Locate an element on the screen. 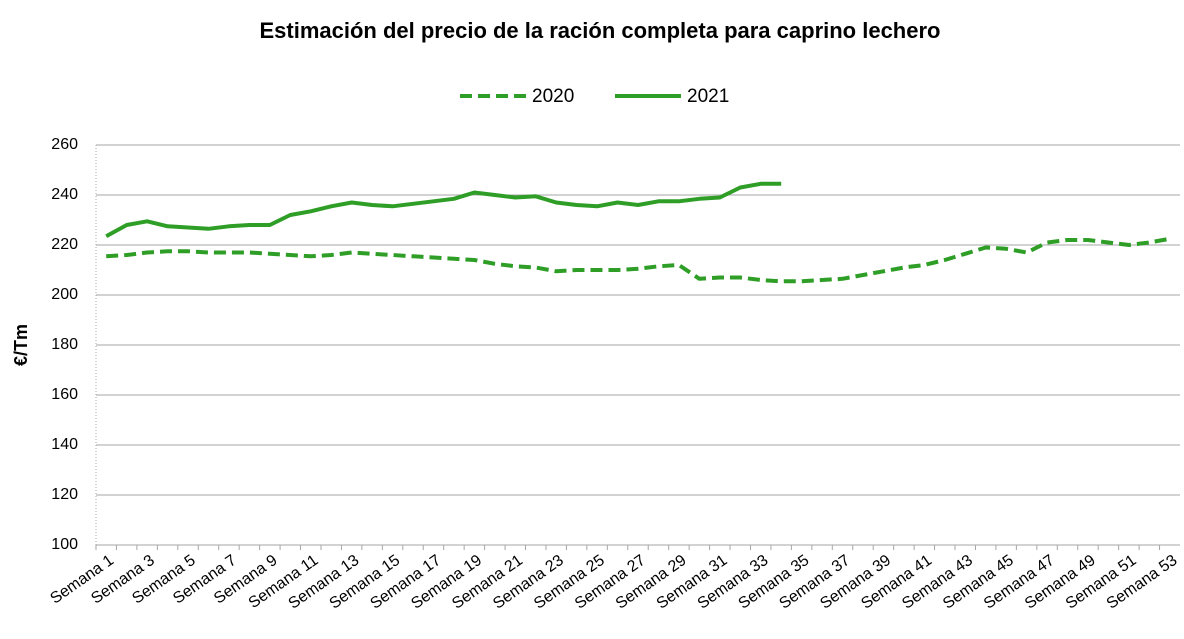  y-tick-label: 140 is located at coordinates (64, 444).